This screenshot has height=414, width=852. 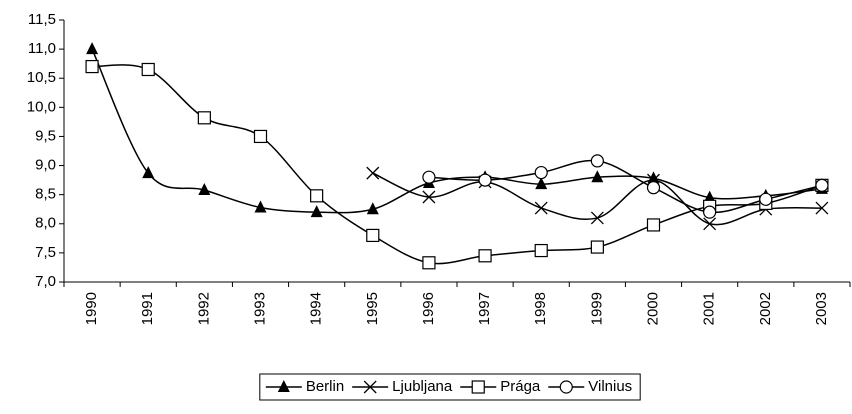 What do you see at coordinates (520, 386) in the screenshot?
I see `legend-label: Prága` at bounding box center [520, 386].